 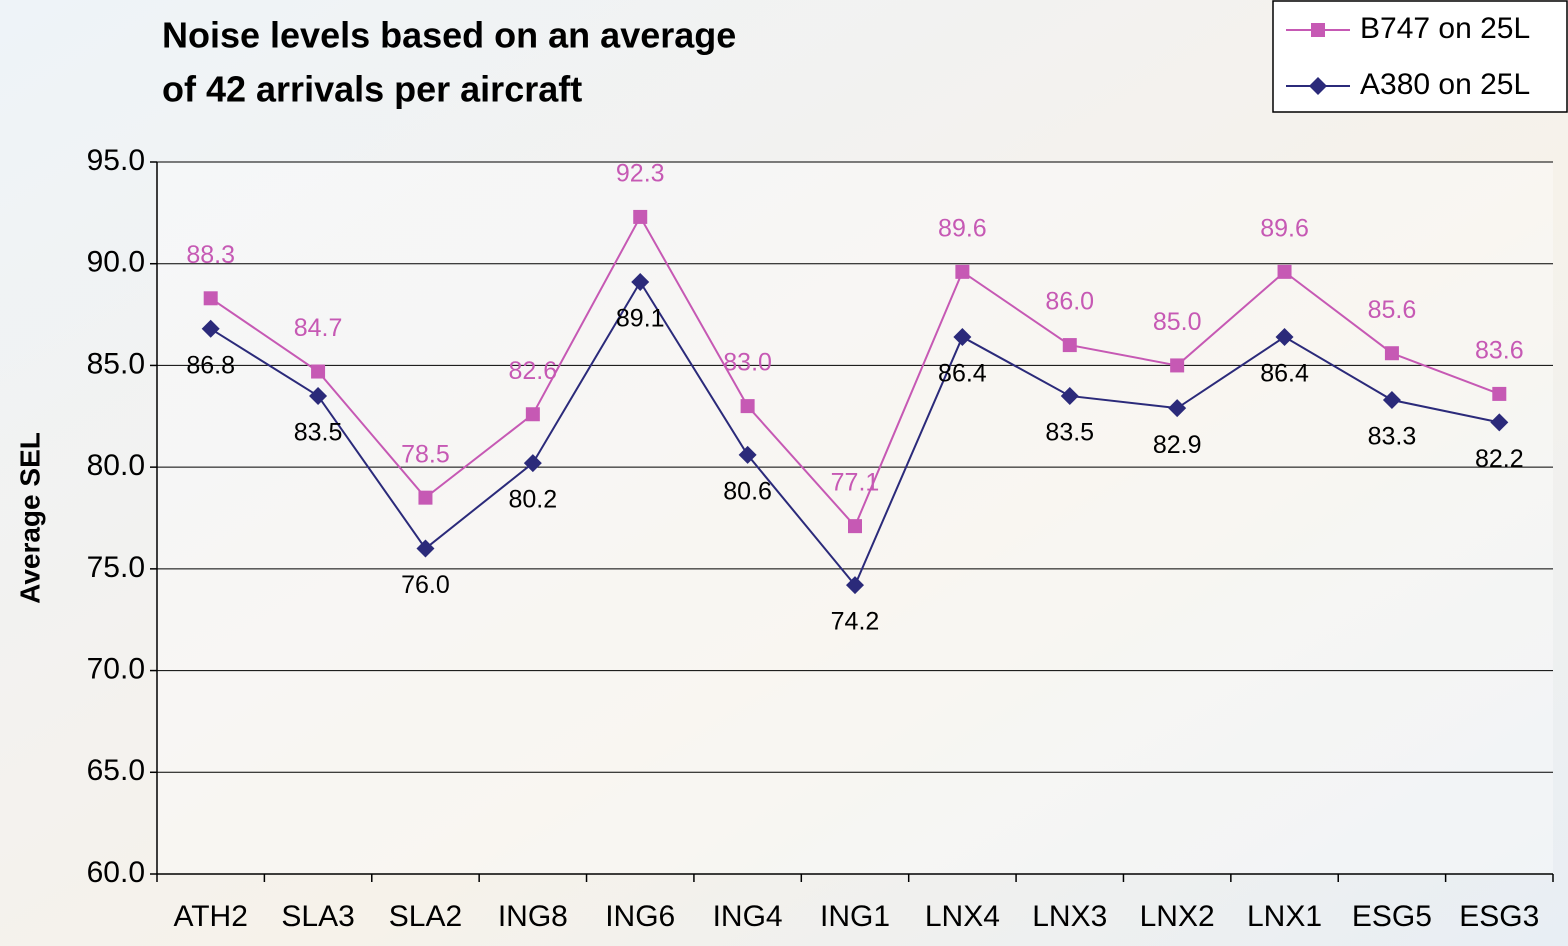 I want to click on data-label: 82.6, so click(x=533, y=371).